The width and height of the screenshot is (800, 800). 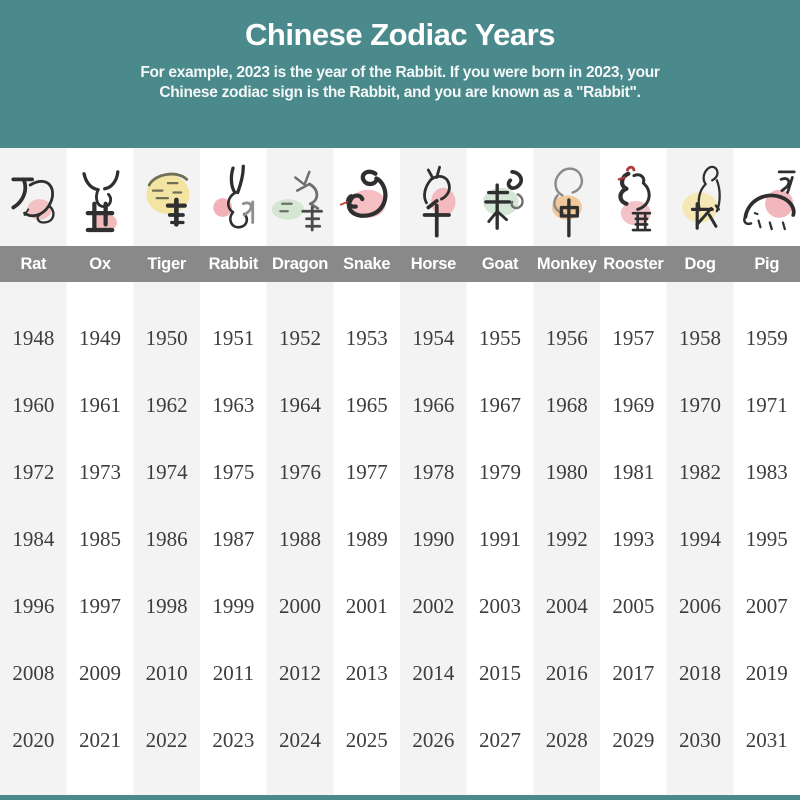 I want to click on year-cell-ox-1961: 1961, so click(x=100, y=405).